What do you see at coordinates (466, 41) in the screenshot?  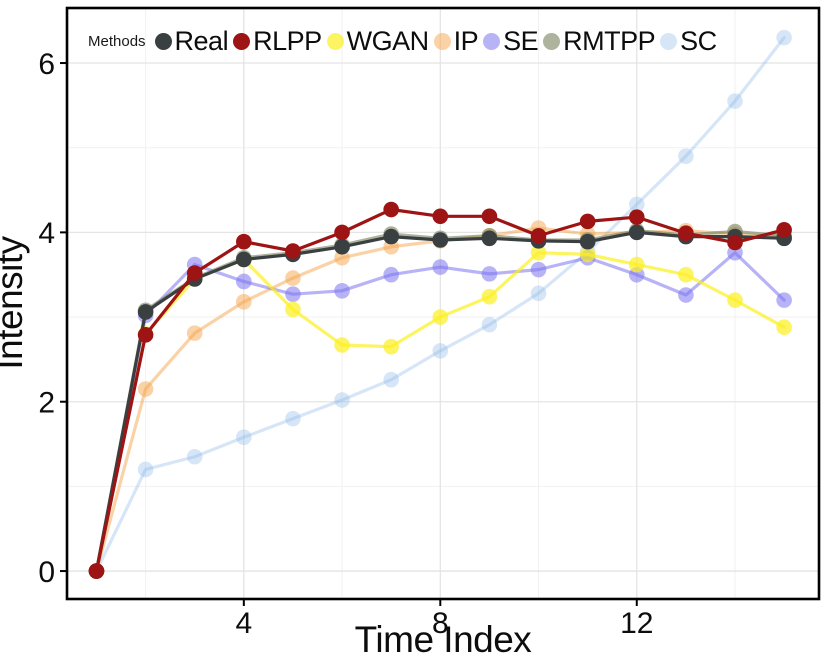 I see `legend-label: IP` at bounding box center [466, 41].